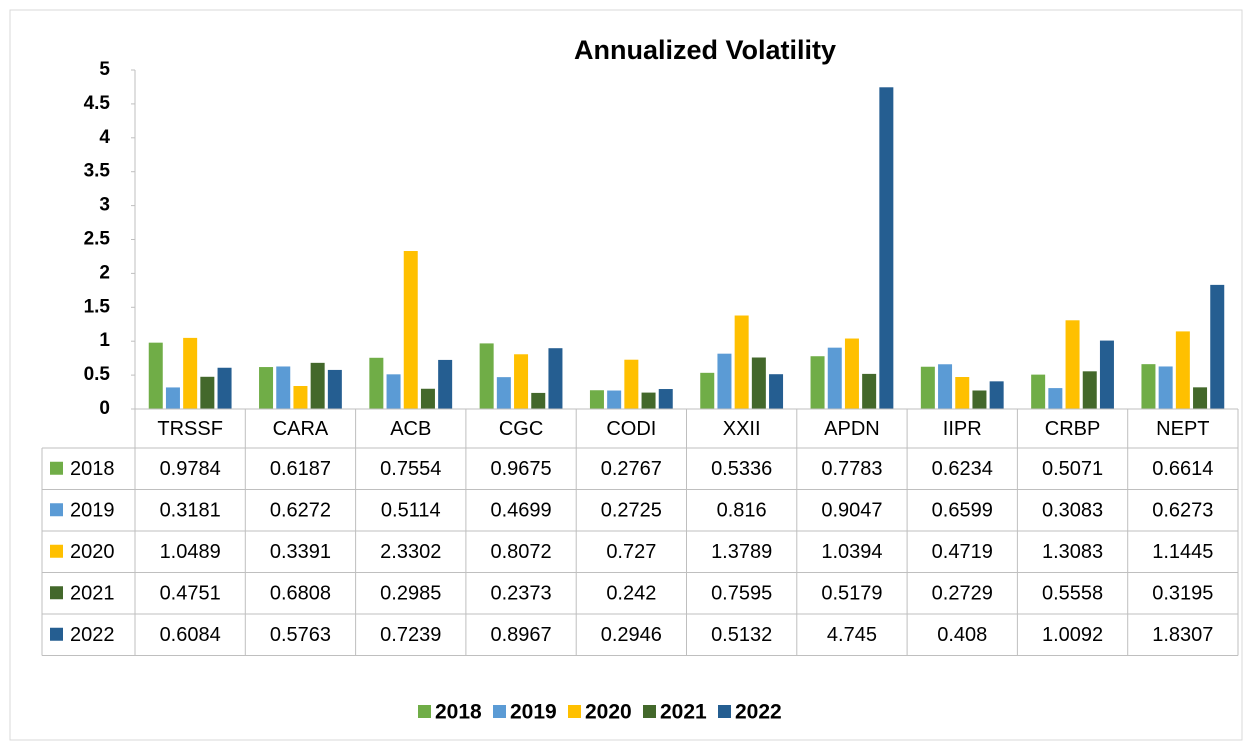  What do you see at coordinates (190, 594) in the screenshot?
I see `table-cell: 0.4751` at bounding box center [190, 594].